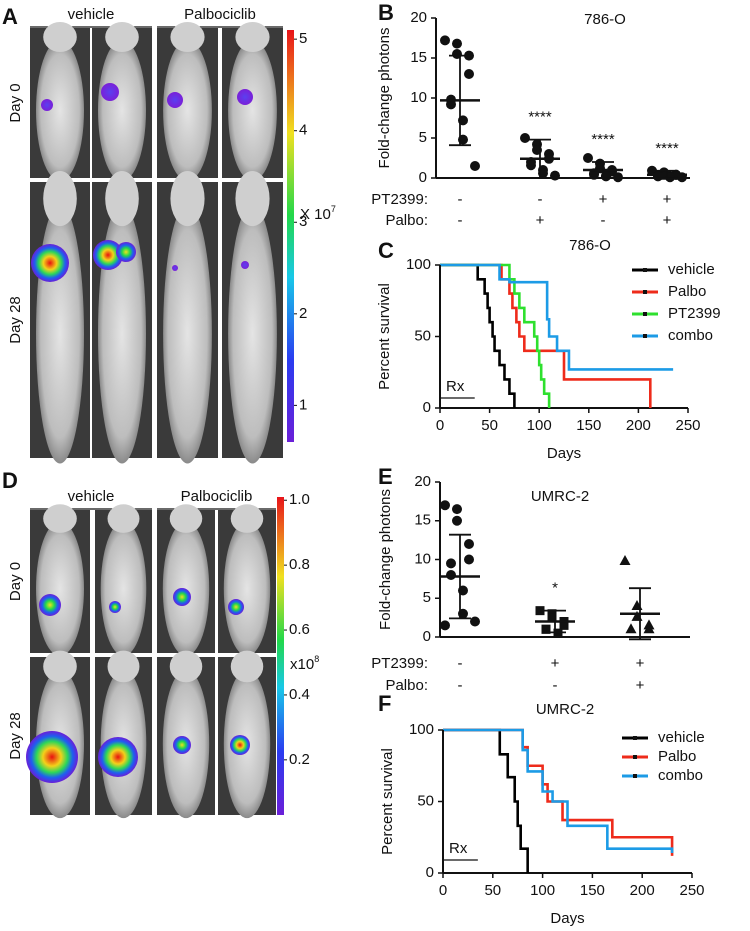 This screenshot has height=931, width=750. Describe the element at coordinates (691, 269) in the screenshot. I see `legend-label: vehicle` at that location.